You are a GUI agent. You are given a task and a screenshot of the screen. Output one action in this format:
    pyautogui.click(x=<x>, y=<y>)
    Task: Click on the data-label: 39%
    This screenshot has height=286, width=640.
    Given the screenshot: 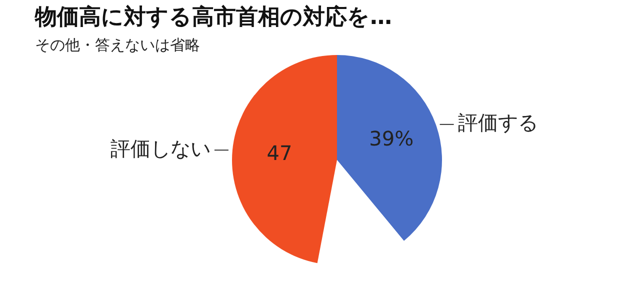 What is the action you would take?
    pyautogui.click(x=391, y=138)
    